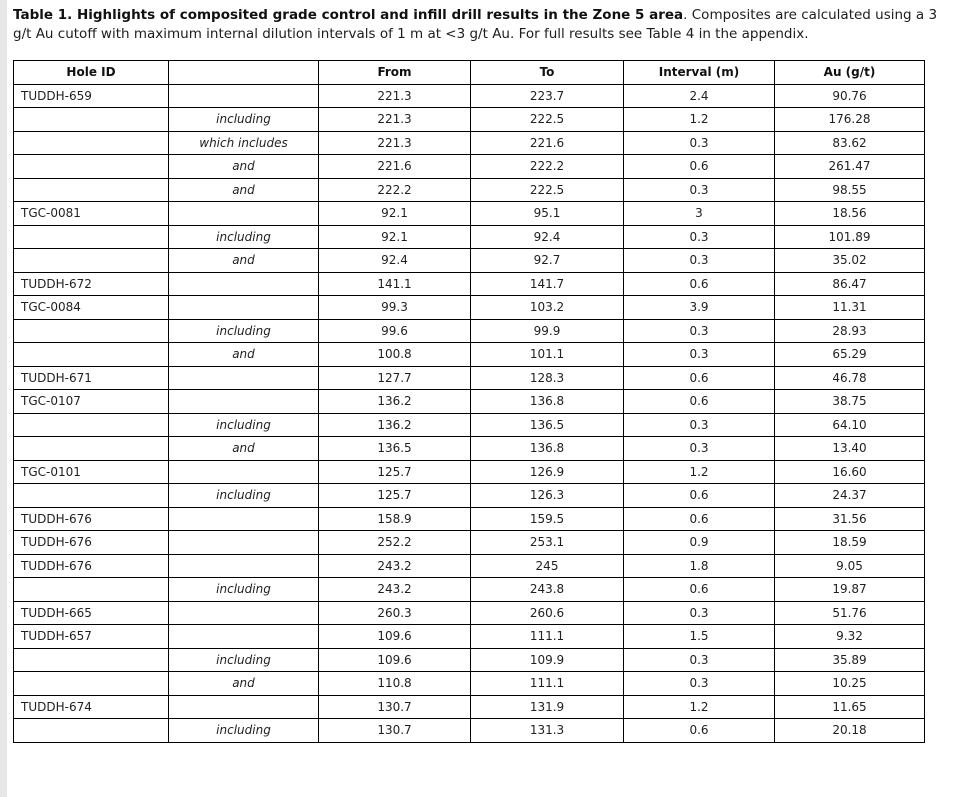  I want to click on au-cell: 18.59, so click(849, 542).